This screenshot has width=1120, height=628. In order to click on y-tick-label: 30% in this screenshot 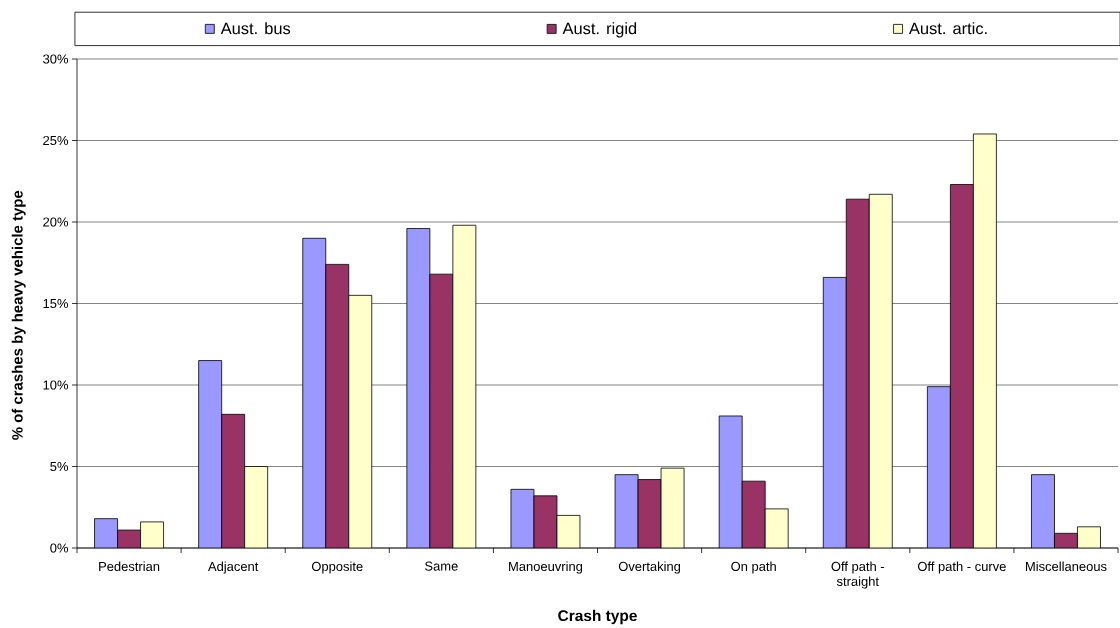, I will do `click(56, 59)`.